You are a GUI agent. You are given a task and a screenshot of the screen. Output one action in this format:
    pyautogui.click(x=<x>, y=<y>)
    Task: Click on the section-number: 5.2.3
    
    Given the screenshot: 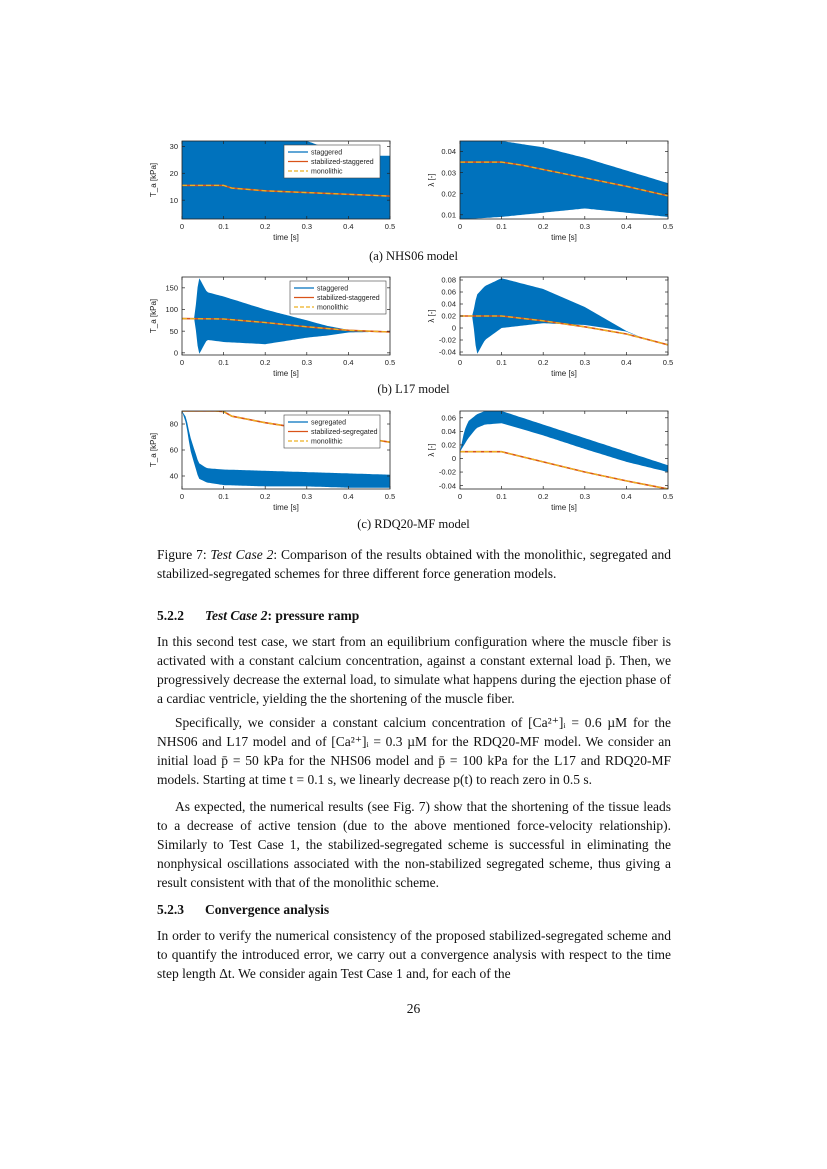 What is the action you would take?
    pyautogui.click(x=170, y=909)
    